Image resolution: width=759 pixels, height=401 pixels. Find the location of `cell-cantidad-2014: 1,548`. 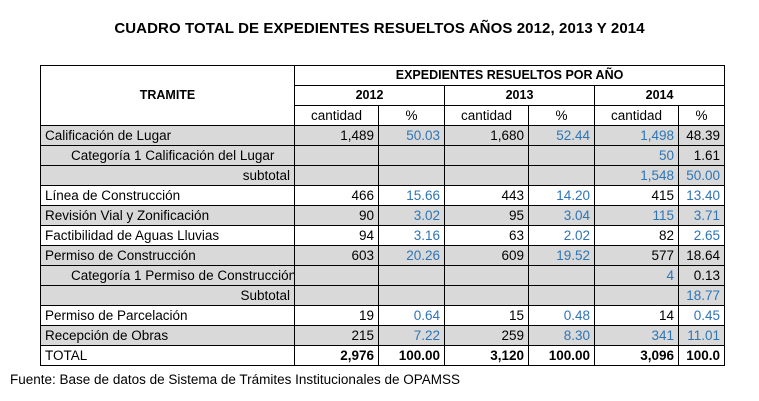

cell-cantidad-2014: 1,548 is located at coordinates (636, 175).